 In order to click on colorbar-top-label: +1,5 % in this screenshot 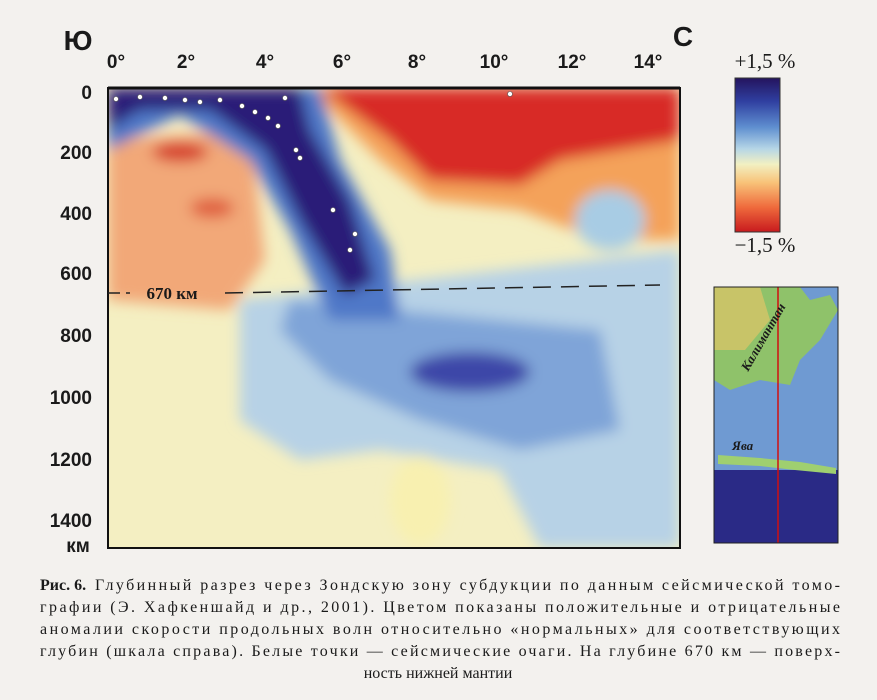, I will do `click(765, 61)`.